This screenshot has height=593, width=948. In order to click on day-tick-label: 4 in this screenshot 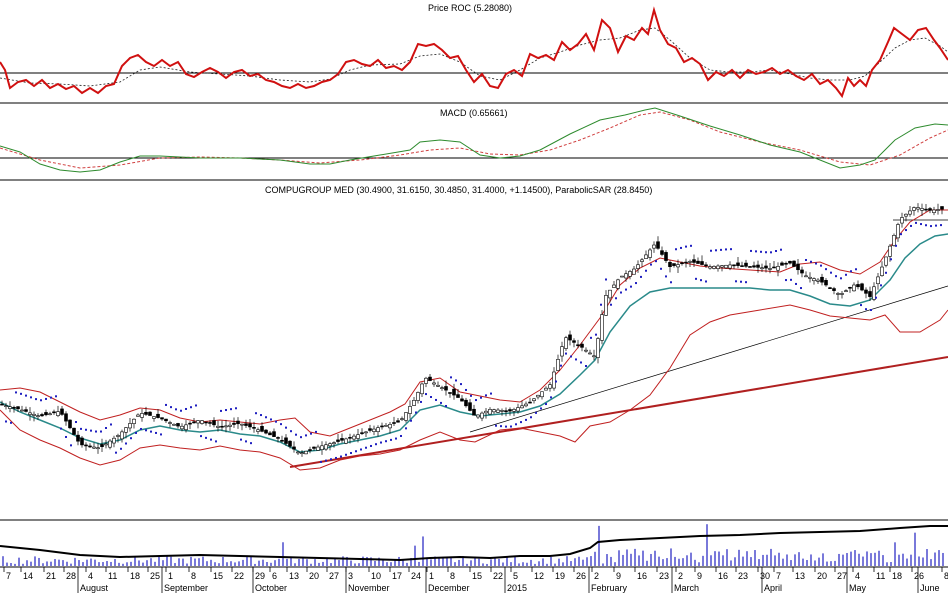, I will do `click(857, 576)`.